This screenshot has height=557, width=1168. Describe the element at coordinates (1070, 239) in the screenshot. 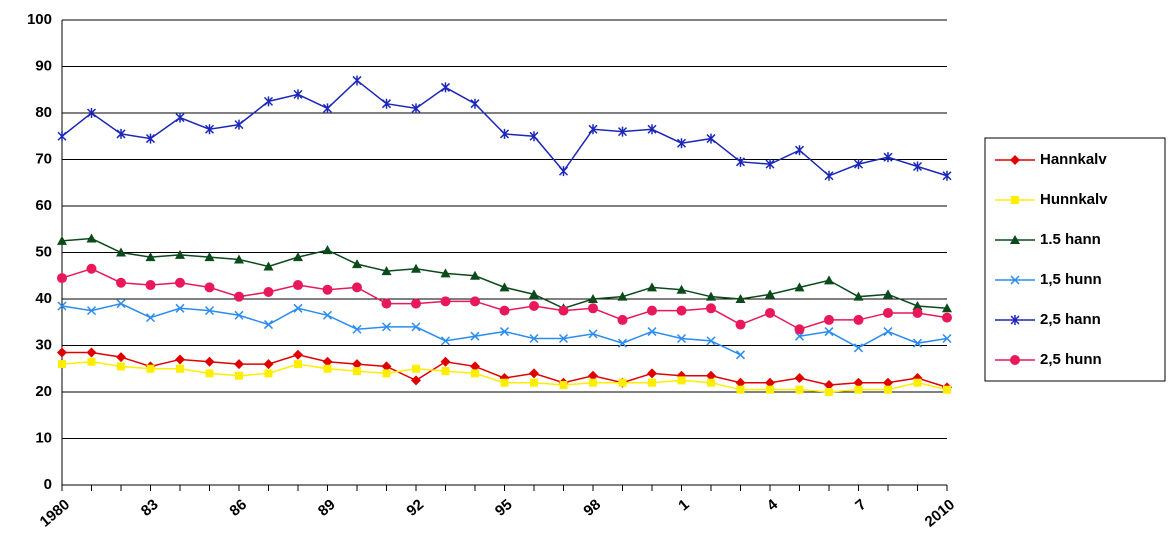

I see `legend-label: 1.5 hann` at that location.